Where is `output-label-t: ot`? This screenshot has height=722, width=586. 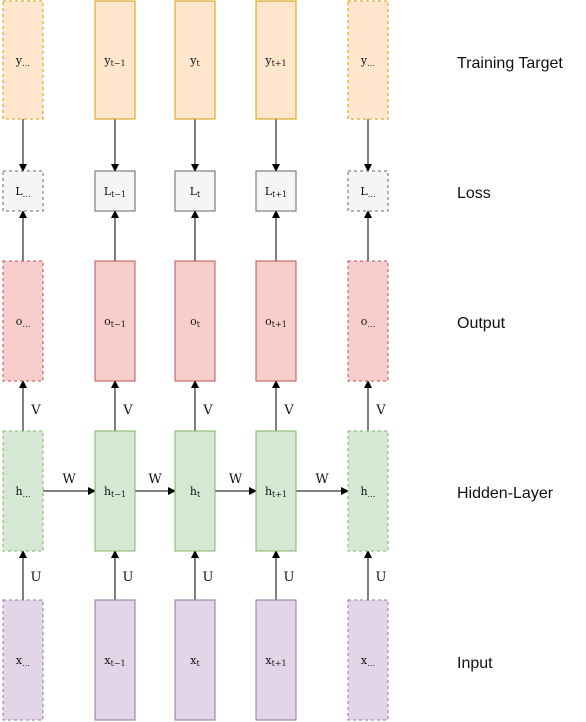
output-label-t: ot is located at coordinates (195, 322).